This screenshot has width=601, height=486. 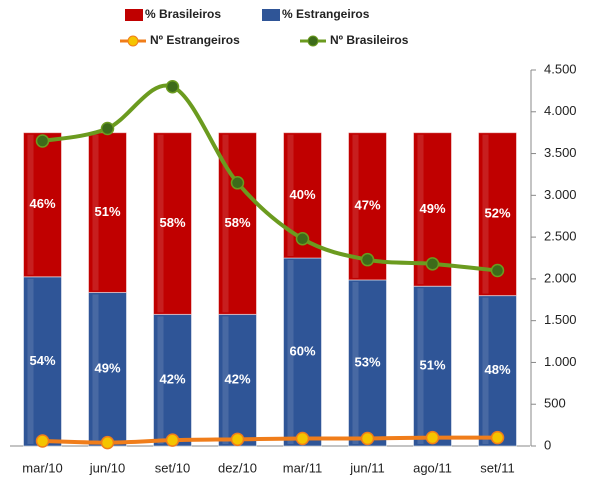 I want to click on value-label: 52%, so click(x=497, y=213).